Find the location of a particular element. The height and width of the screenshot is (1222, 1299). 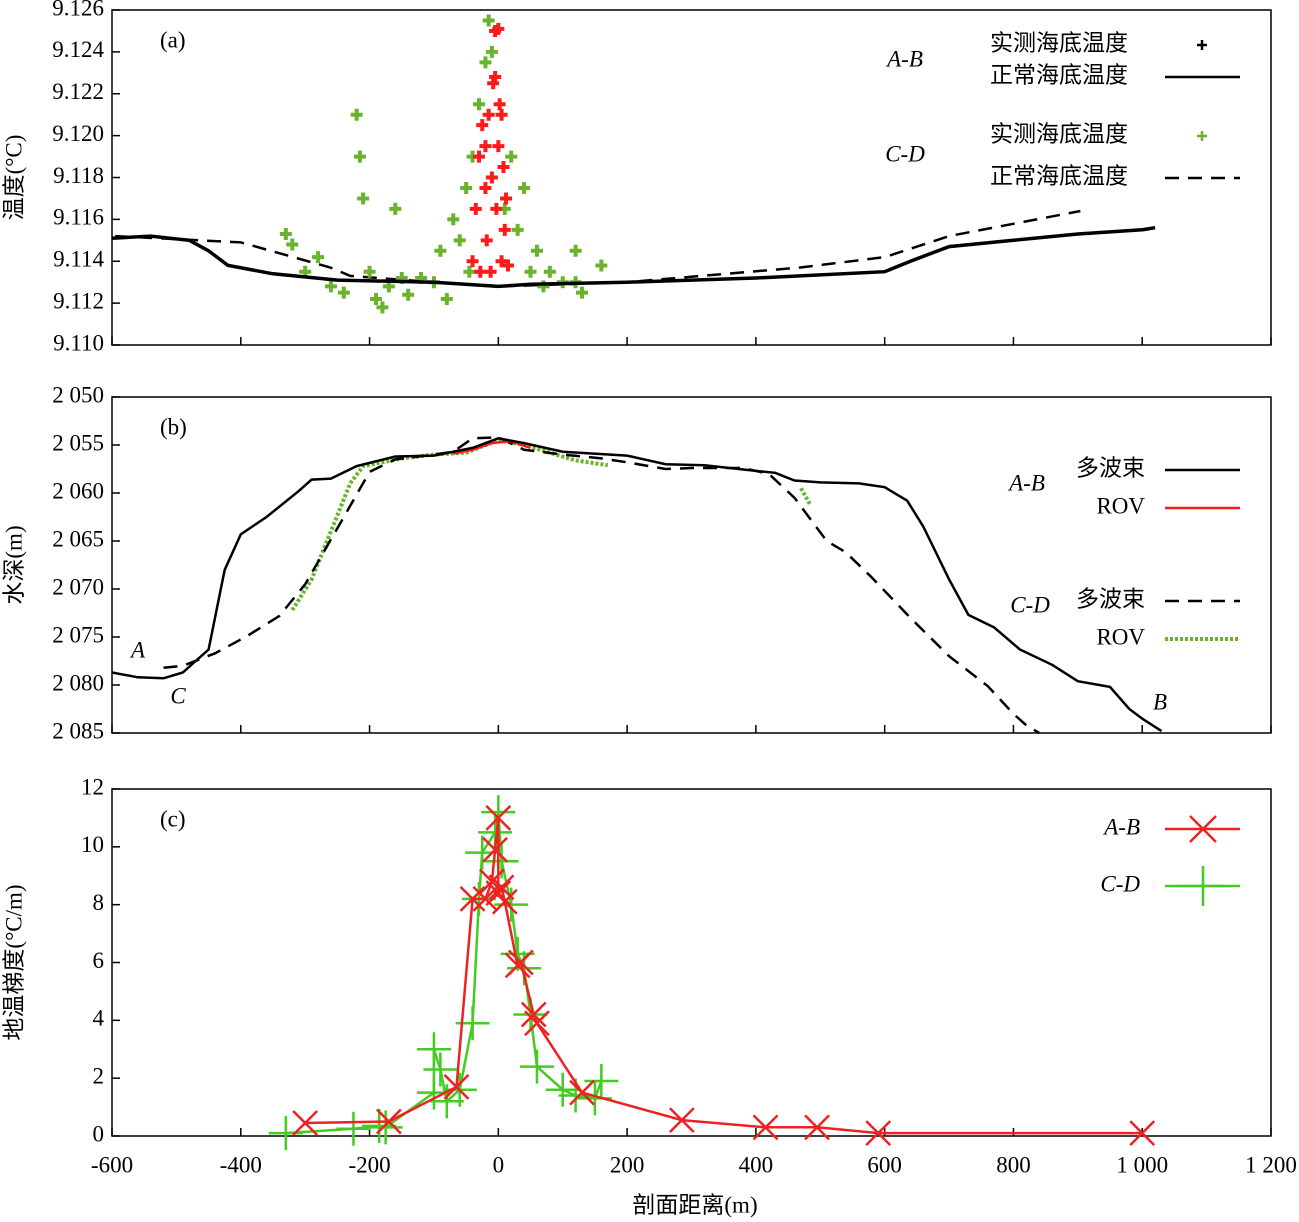

y-tick-label: 2 085 is located at coordinates (78, 730).